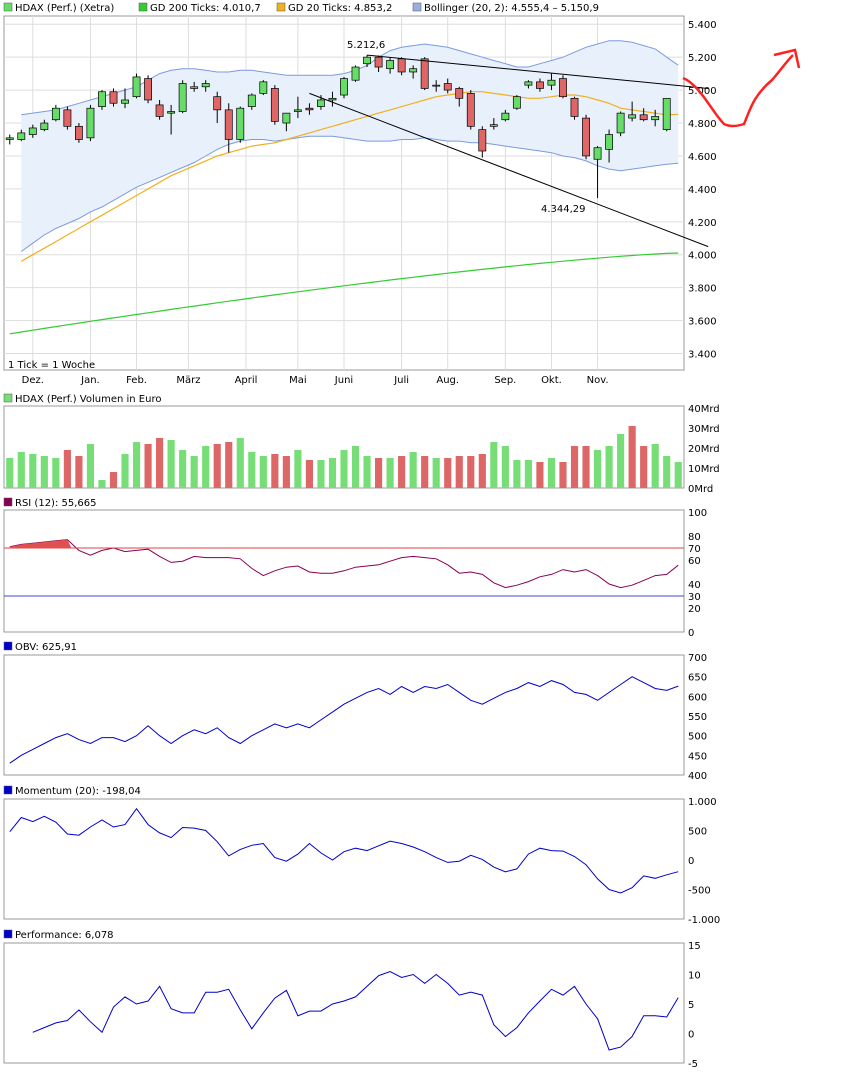 The height and width of the screenshot is (1076, 857). Describe the element at coordinates (64, 935) in the screenshot. I see `performance-legend: Performance: 6,078` at that location.